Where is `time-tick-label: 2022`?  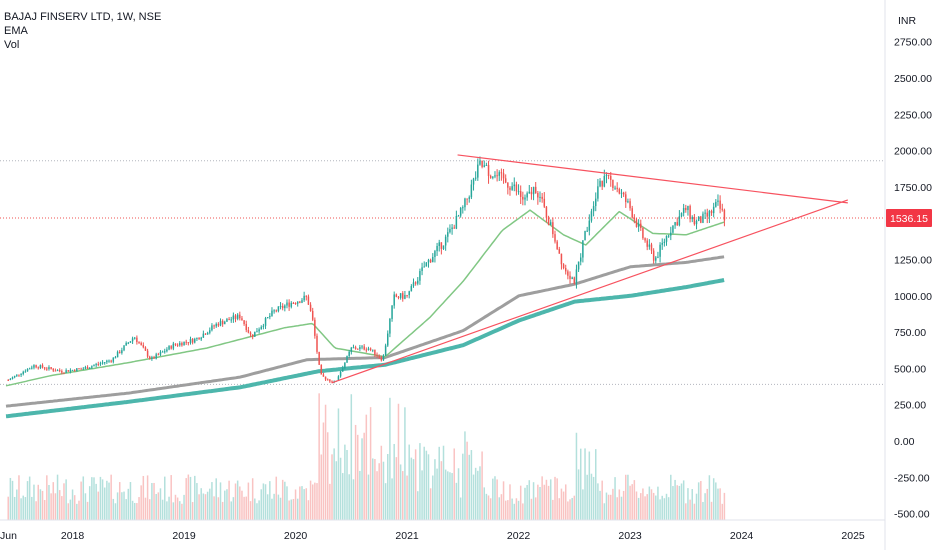 time-tick-label: 2022 is located at coordinates (519, 536).